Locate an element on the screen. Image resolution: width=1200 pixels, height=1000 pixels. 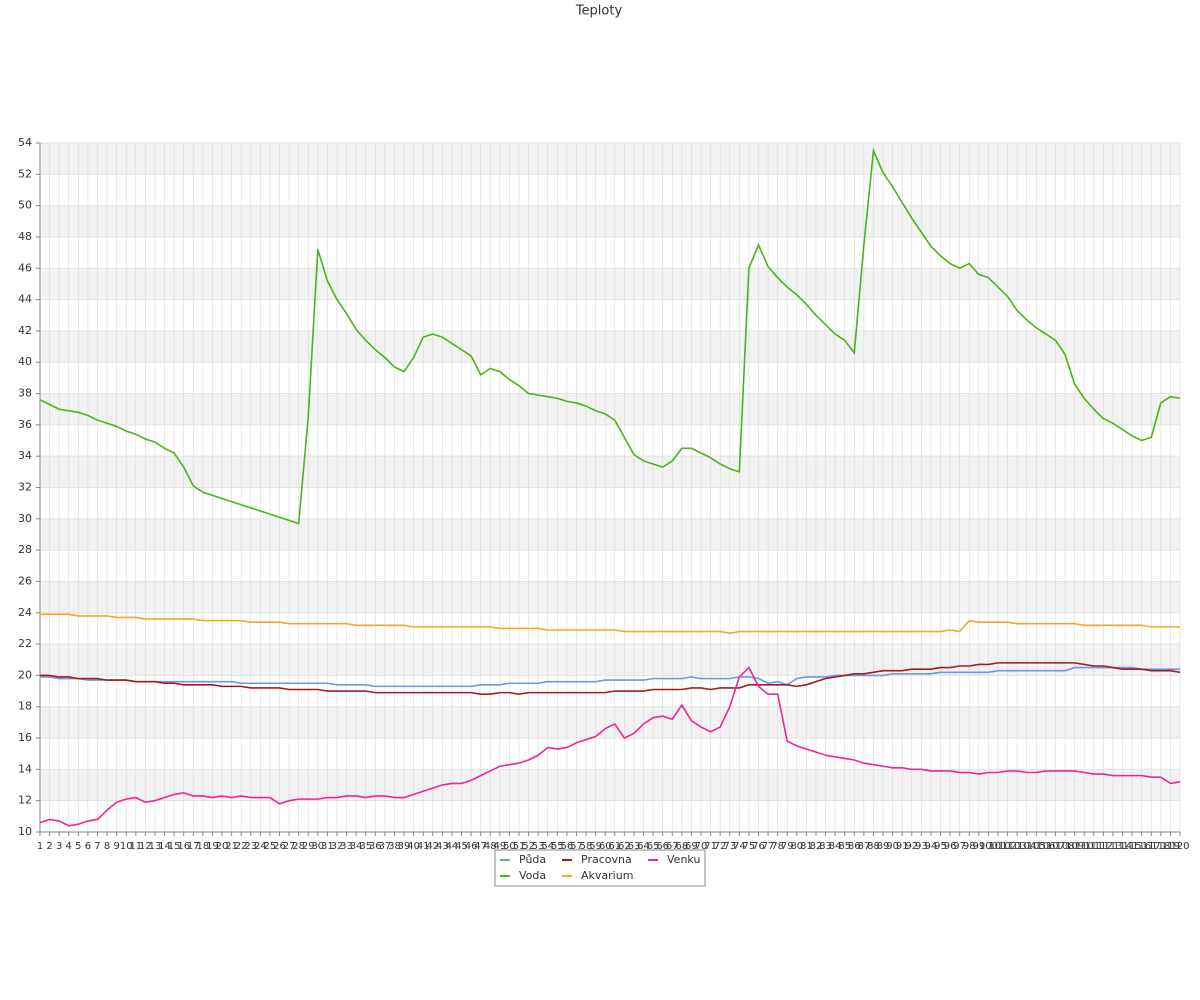
x-tick-label: 90 is located at coordinates (892, 846).